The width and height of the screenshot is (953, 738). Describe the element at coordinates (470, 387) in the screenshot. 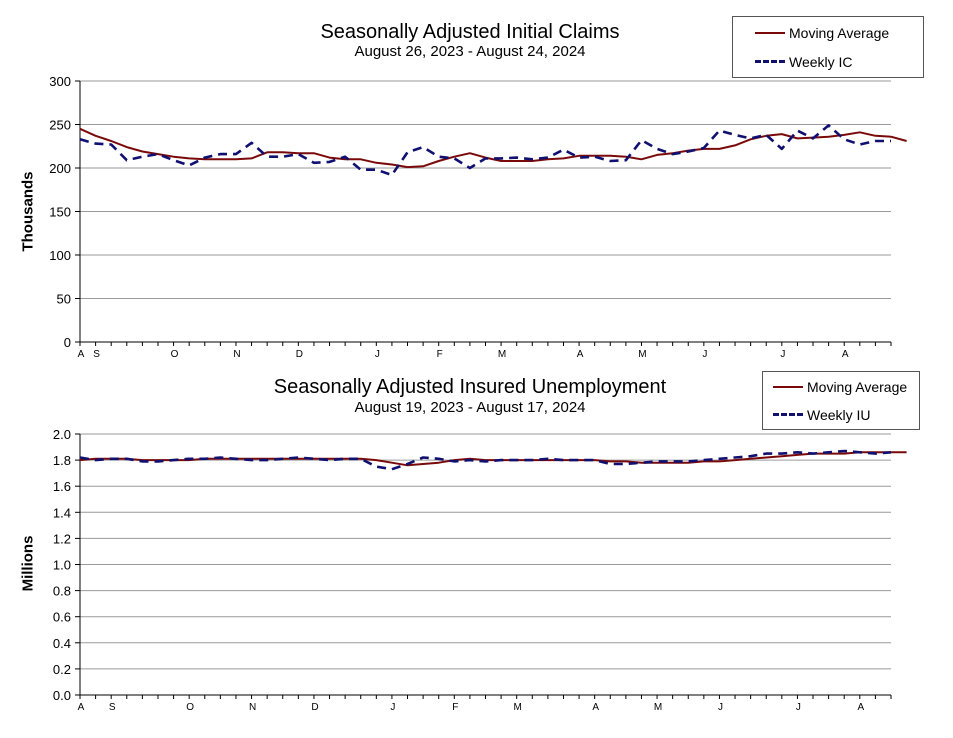

I see `chart-title: Seasonally Adjusted Insured Unemployment` at that location.